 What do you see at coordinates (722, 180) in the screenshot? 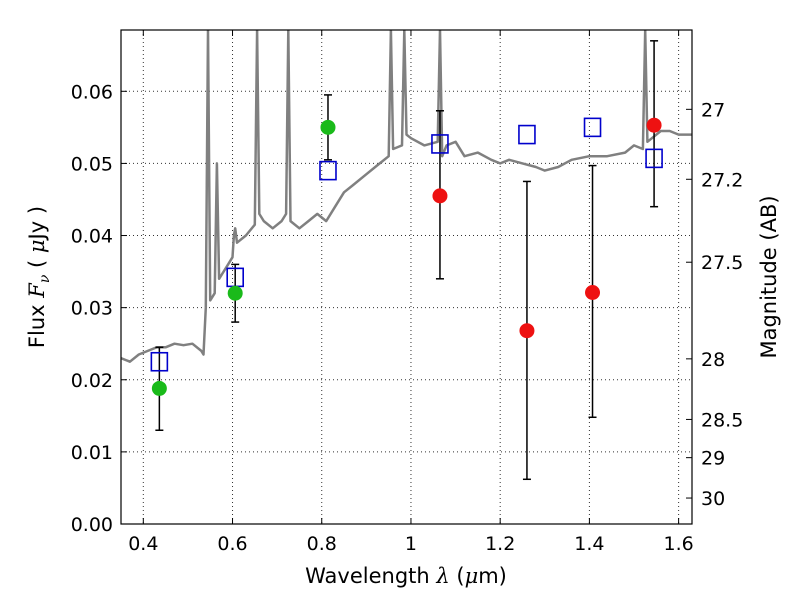
I see `y2-tick-label: 27.2` at bounding box center [722, 180].